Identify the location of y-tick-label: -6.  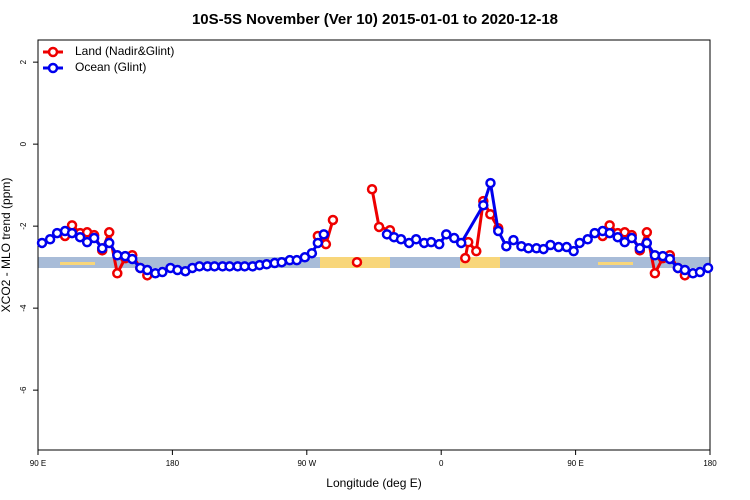
(23, 390).